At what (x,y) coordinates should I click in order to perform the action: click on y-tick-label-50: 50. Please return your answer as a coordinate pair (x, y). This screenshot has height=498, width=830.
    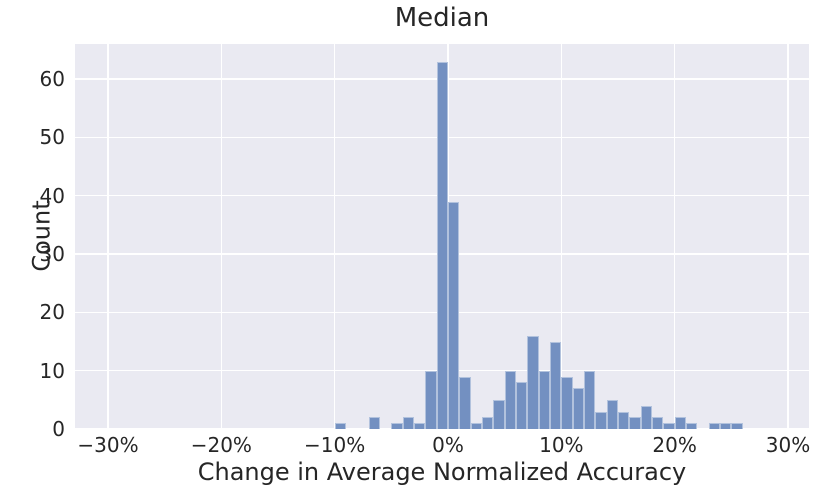
    Looking at the image, I should click on (52, 137).